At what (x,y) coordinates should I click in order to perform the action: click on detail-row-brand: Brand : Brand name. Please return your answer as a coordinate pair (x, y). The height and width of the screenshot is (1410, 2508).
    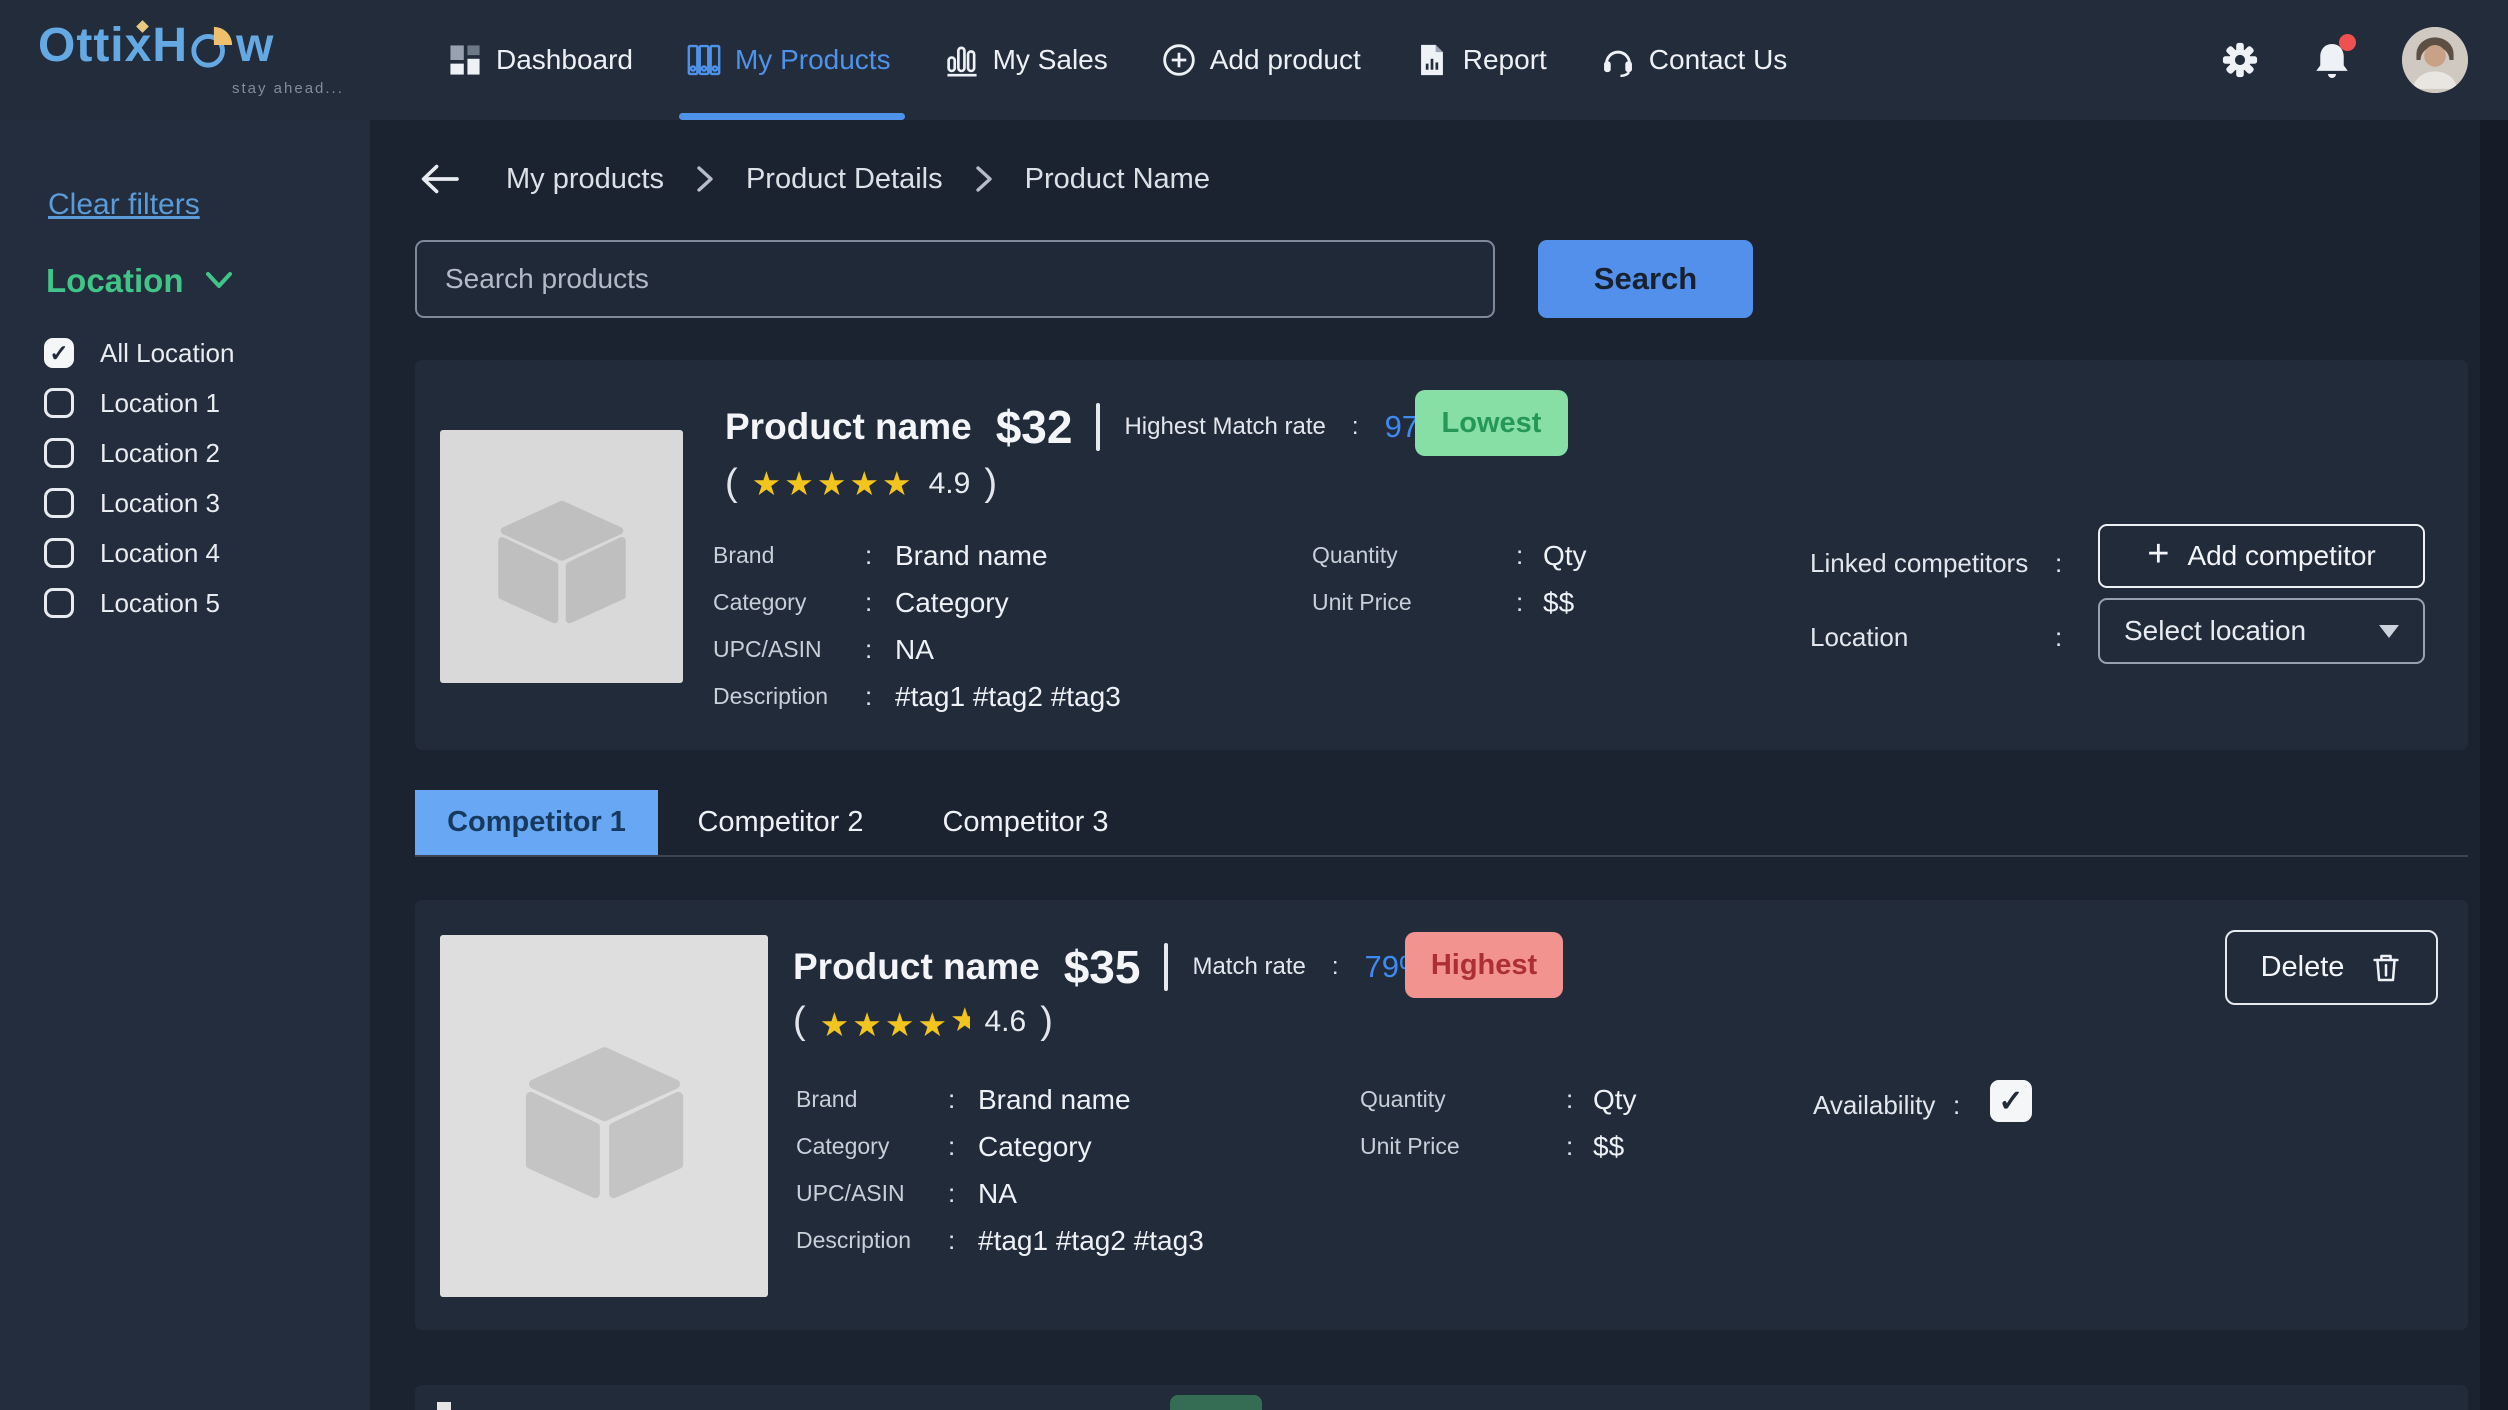
    Looking at the image, I should click on (880, 555).